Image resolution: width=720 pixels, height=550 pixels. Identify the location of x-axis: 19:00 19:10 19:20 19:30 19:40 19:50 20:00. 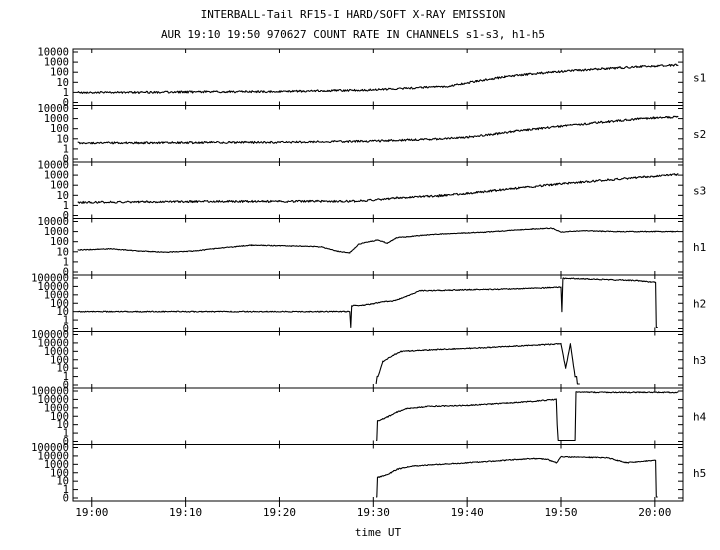
(373, 510).